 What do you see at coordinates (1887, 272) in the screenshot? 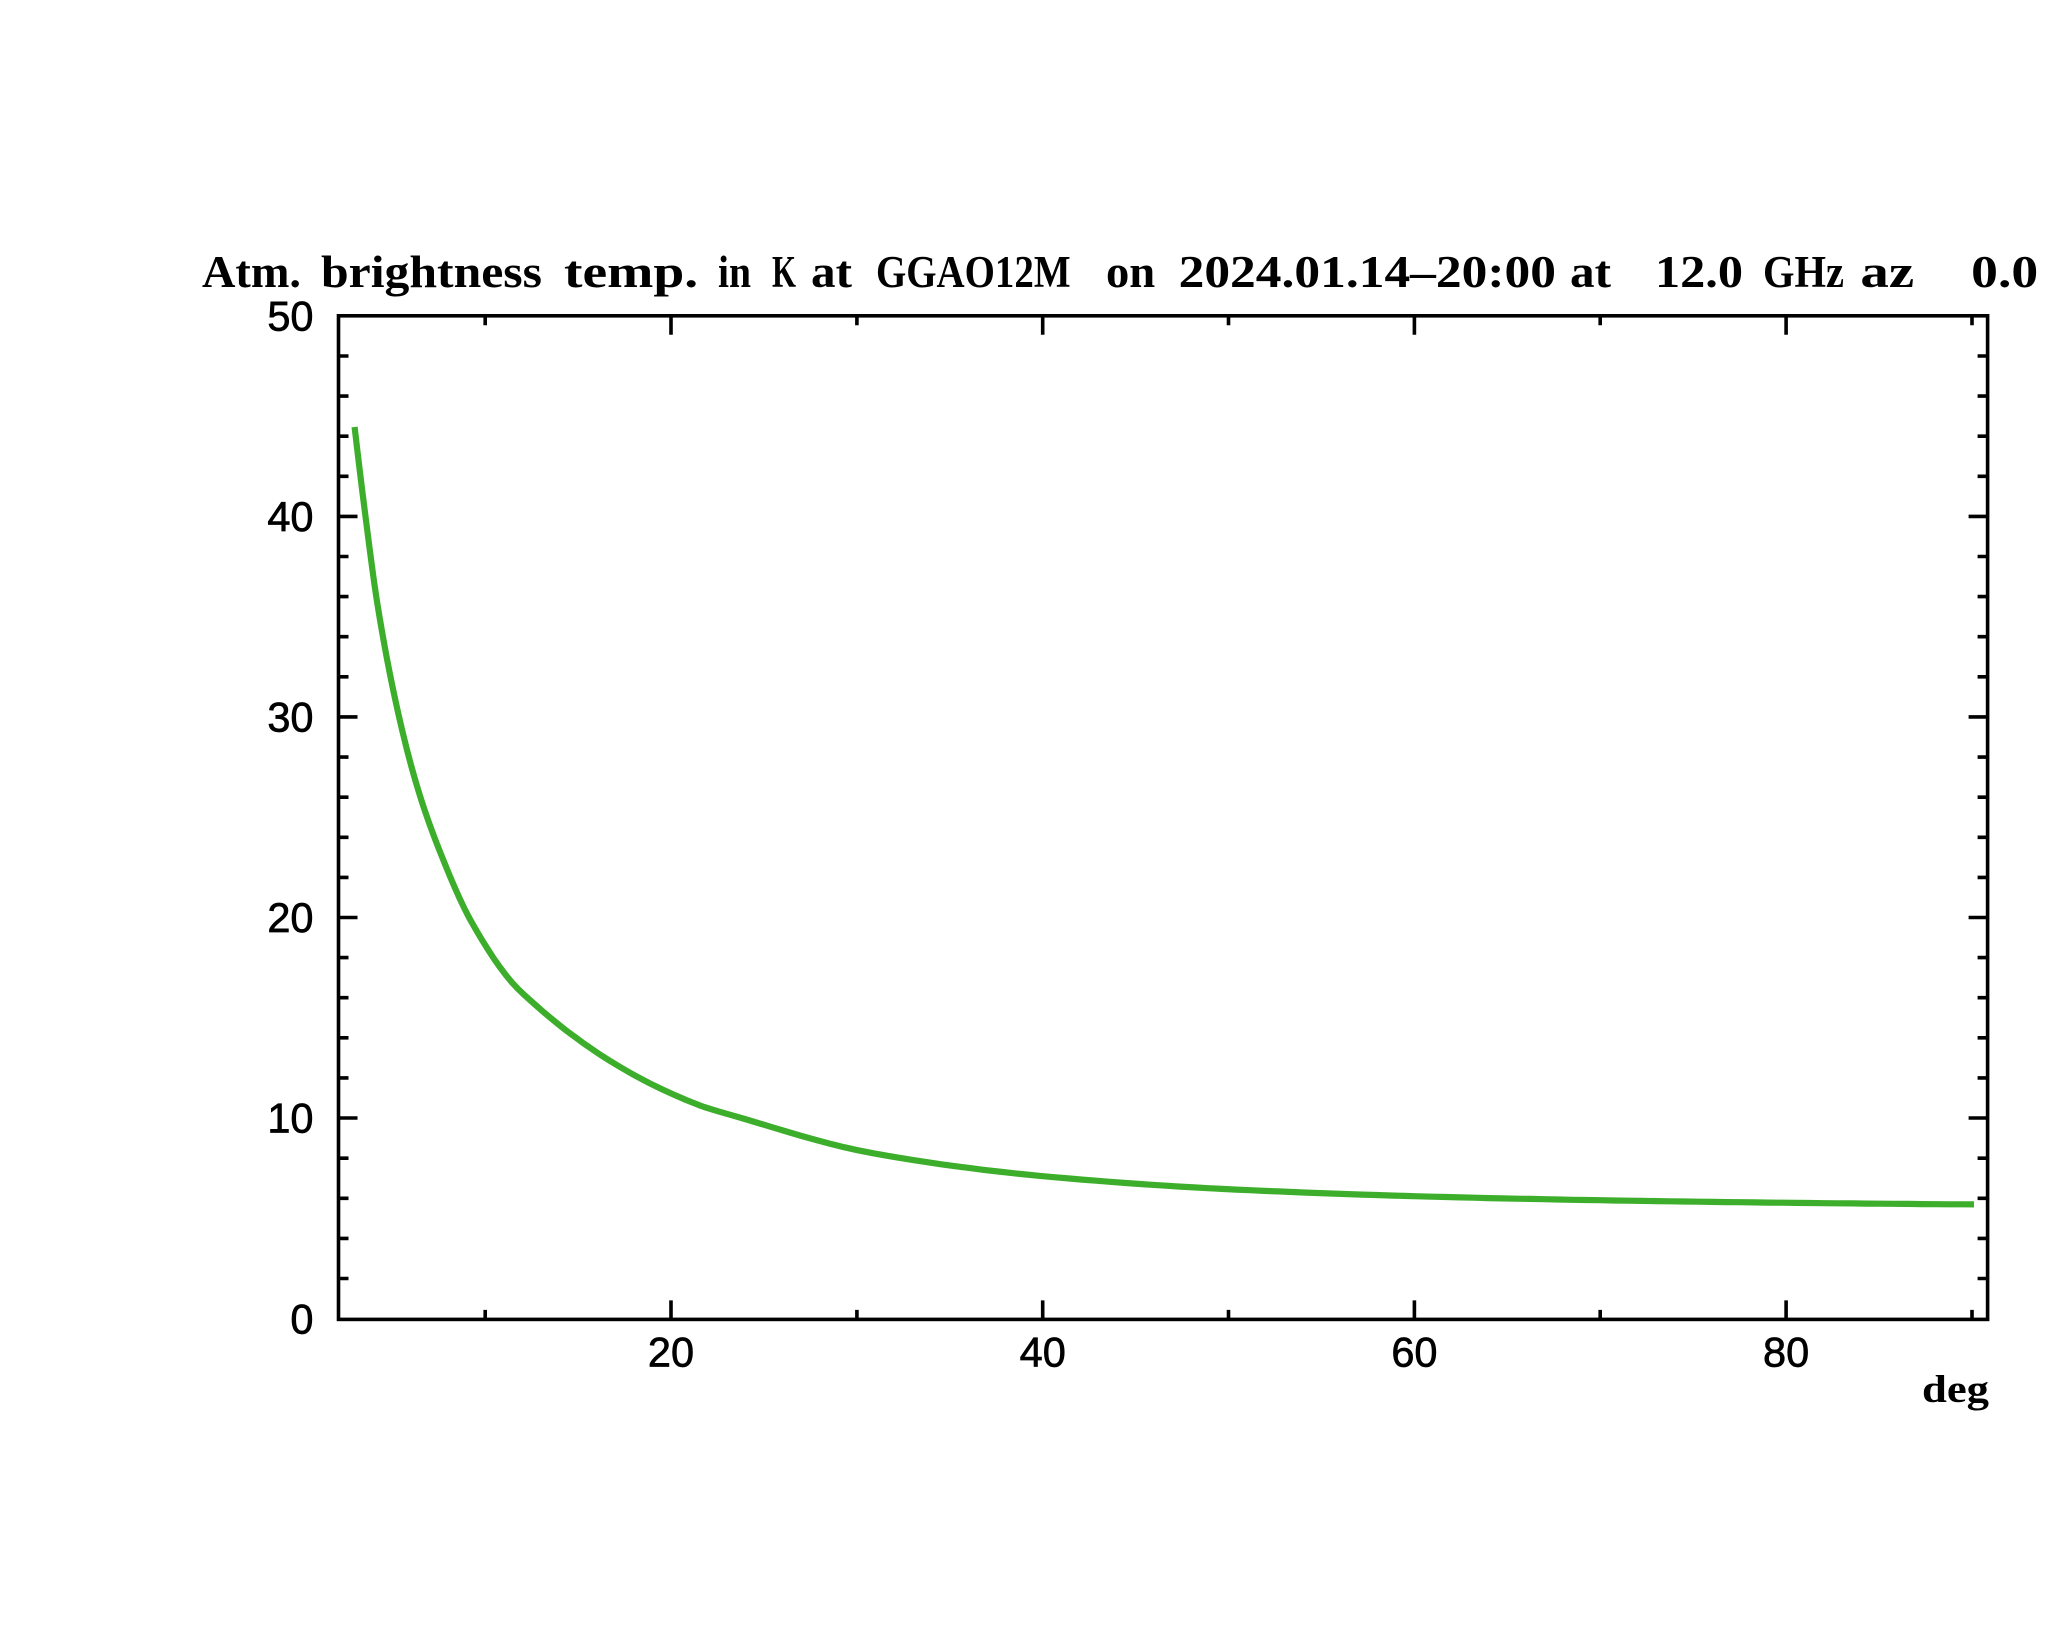
I see `svg-text: az` at bounding box center [1887, 272].